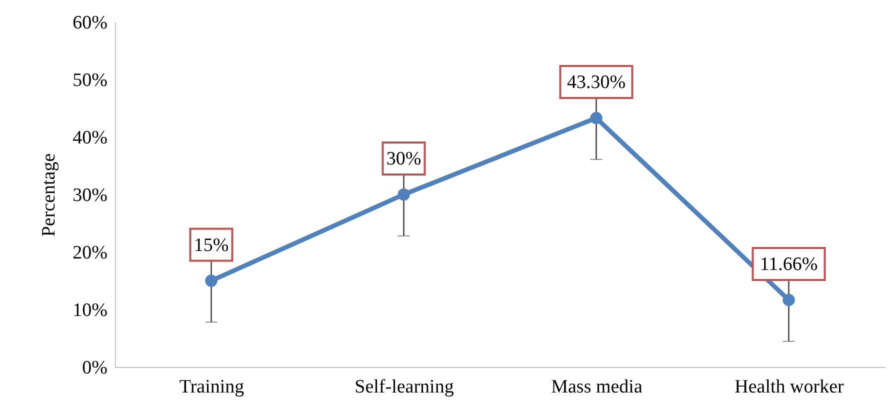  I want to click on text: 11.66%, so click(789, 264).